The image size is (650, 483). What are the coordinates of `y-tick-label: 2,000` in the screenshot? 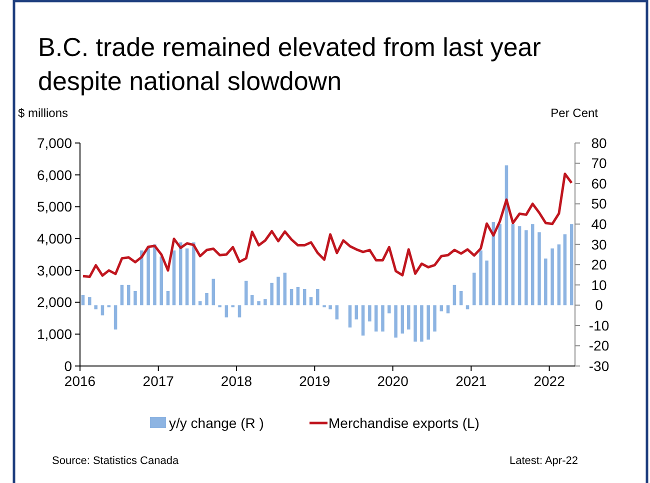 It's located at (54, 302).